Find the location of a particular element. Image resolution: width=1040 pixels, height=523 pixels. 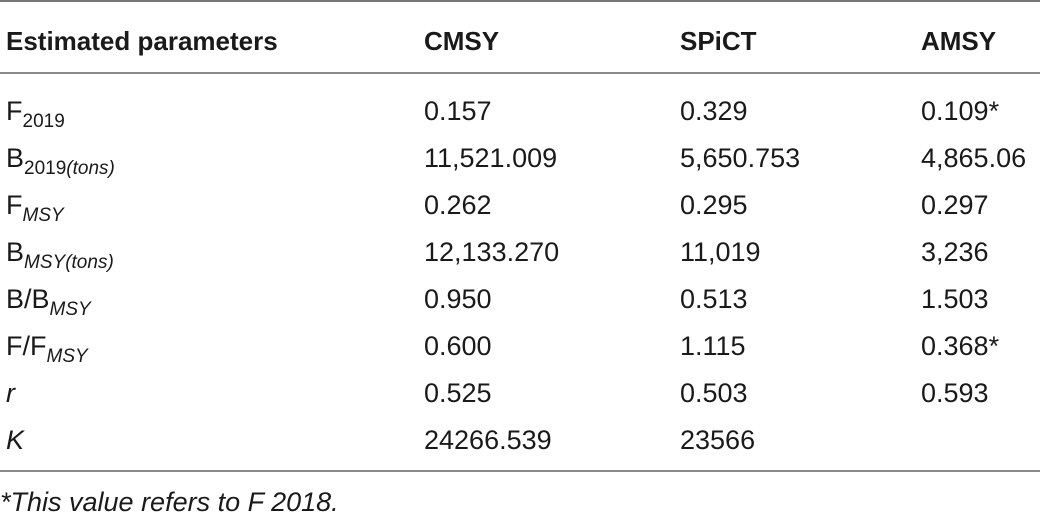

cmsy-cell: 0.525 is located at coordinates (458, 393).